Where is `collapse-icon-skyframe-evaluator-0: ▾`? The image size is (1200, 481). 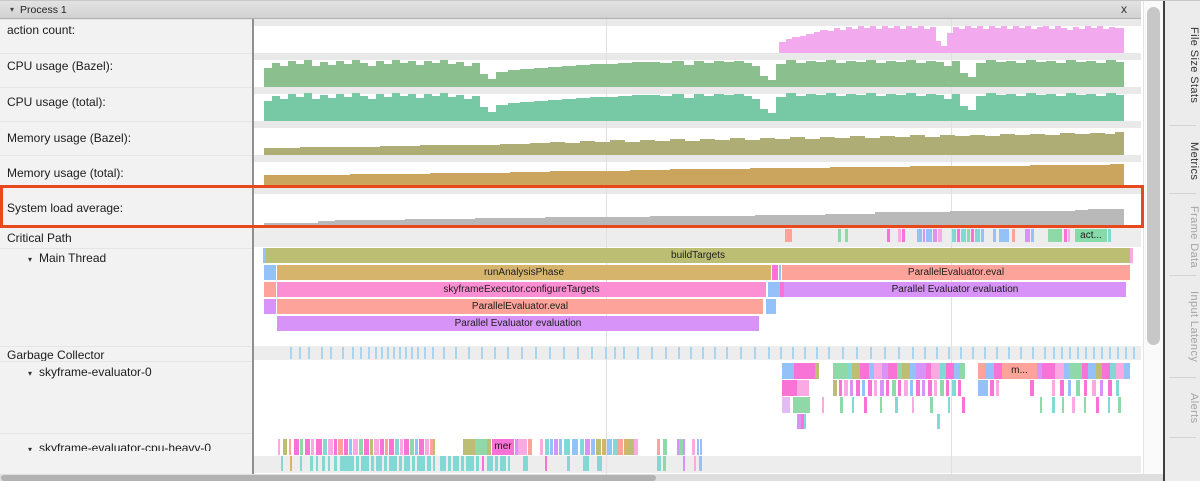 collapse-icon-skyframe-evaluator-0: ▾ is located at coordinates (30, 373).